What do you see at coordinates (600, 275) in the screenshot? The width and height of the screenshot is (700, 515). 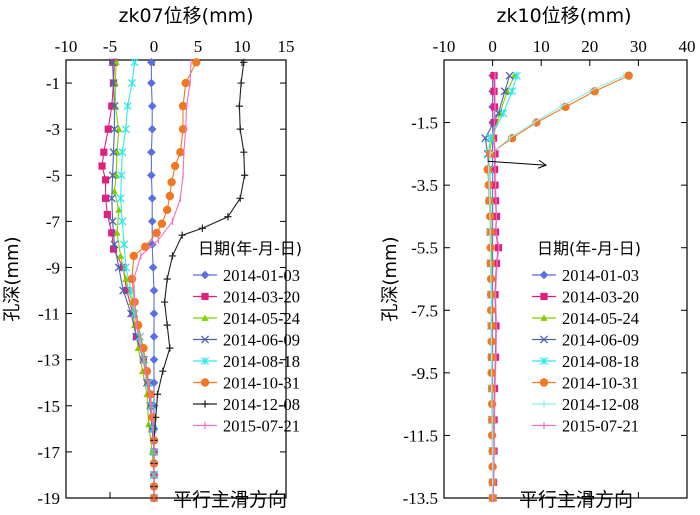 I see `legend-label: 2014-01-03` at bounding box center [600, 275].